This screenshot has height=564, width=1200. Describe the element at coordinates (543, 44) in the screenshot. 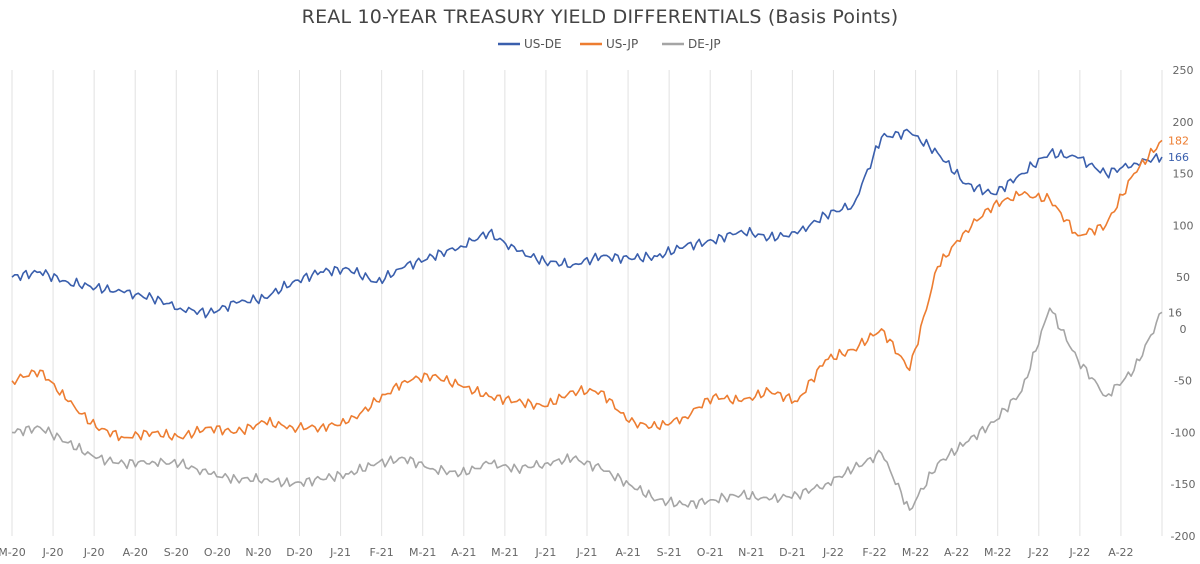

I see `legend-label: US-DE` at that location.